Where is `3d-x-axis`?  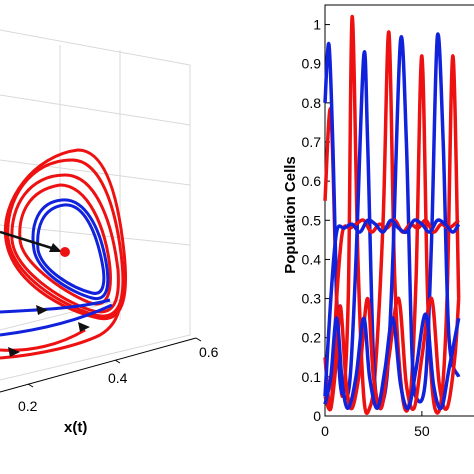 3d-x-axis is located at coordinates (101, 365).